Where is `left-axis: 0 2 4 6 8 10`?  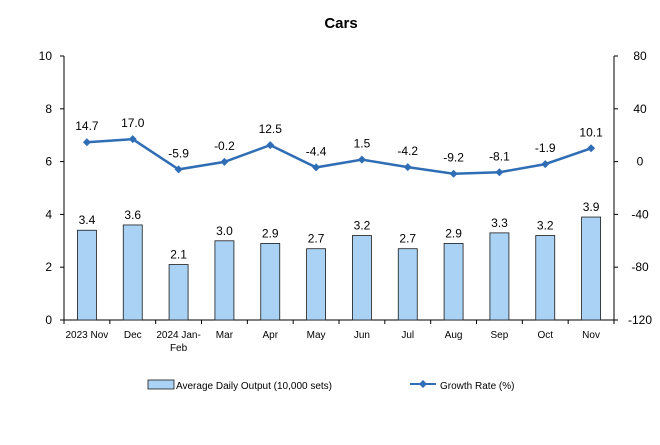
left-axis: 0 2 4 6 8 10 is located at coordinates (51, 188).